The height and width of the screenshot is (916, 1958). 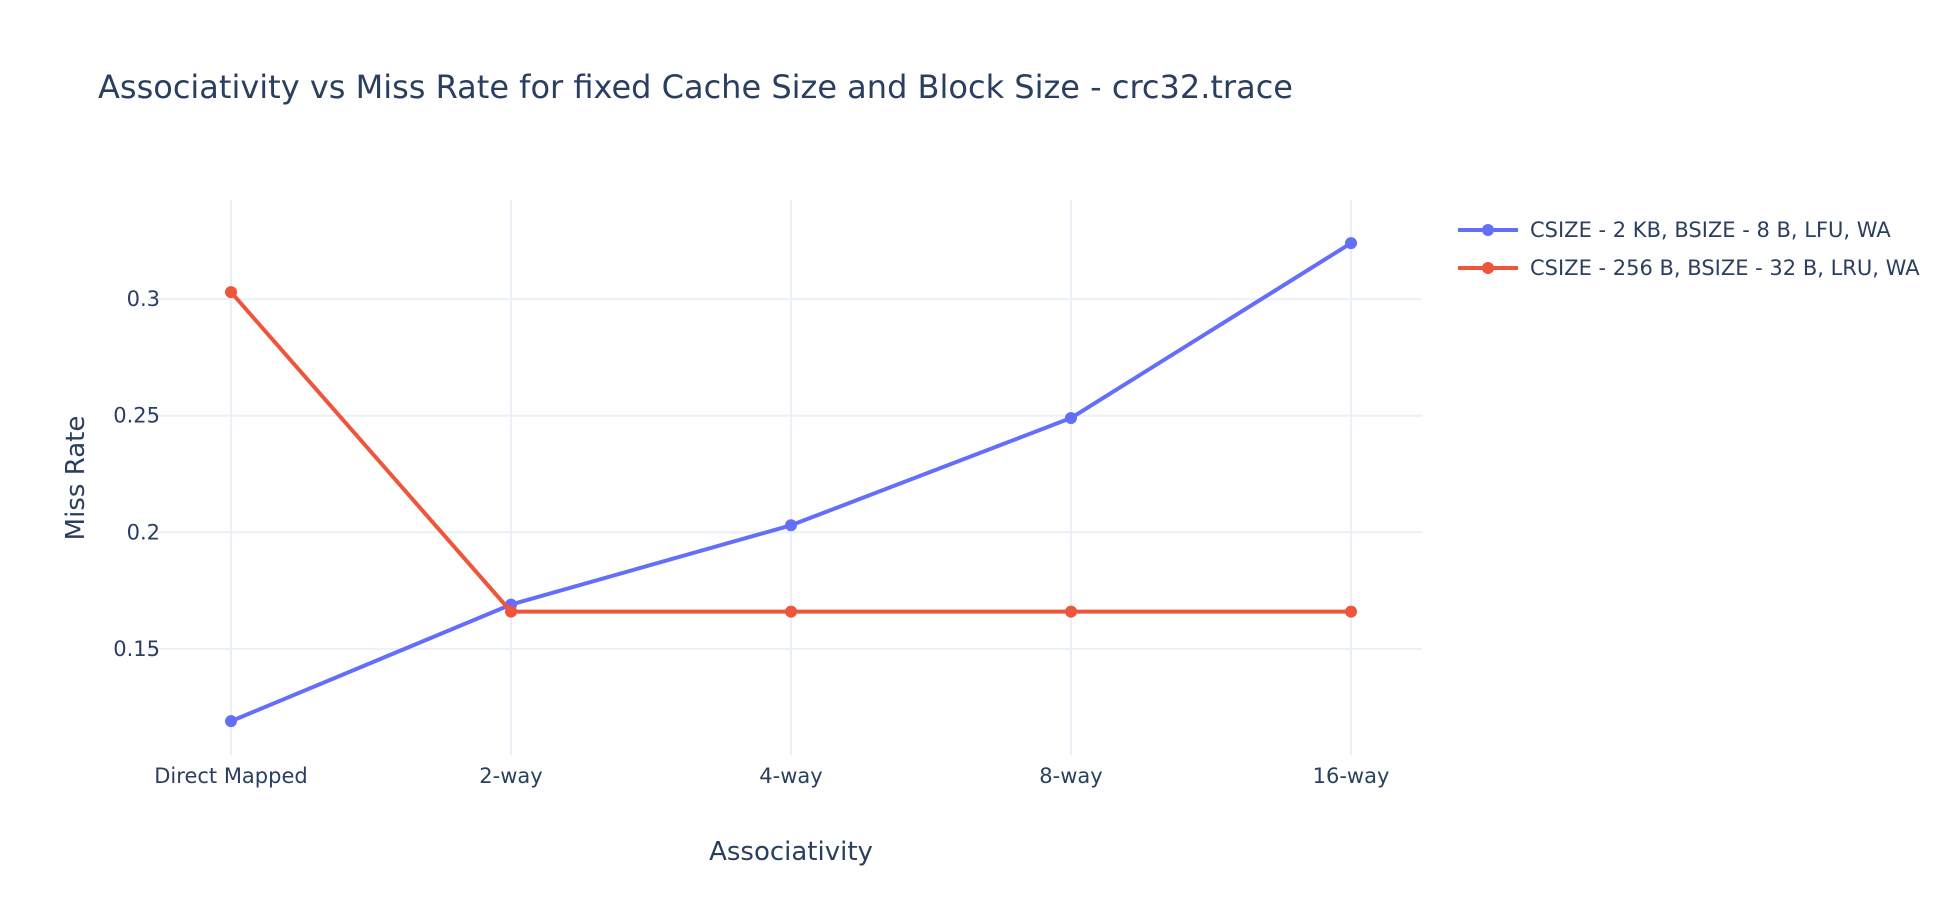 What do you see at coordinates (791, 852) in the screenshot?
I see `x-axis-title: Associativity` at bounding box center [791, 852].